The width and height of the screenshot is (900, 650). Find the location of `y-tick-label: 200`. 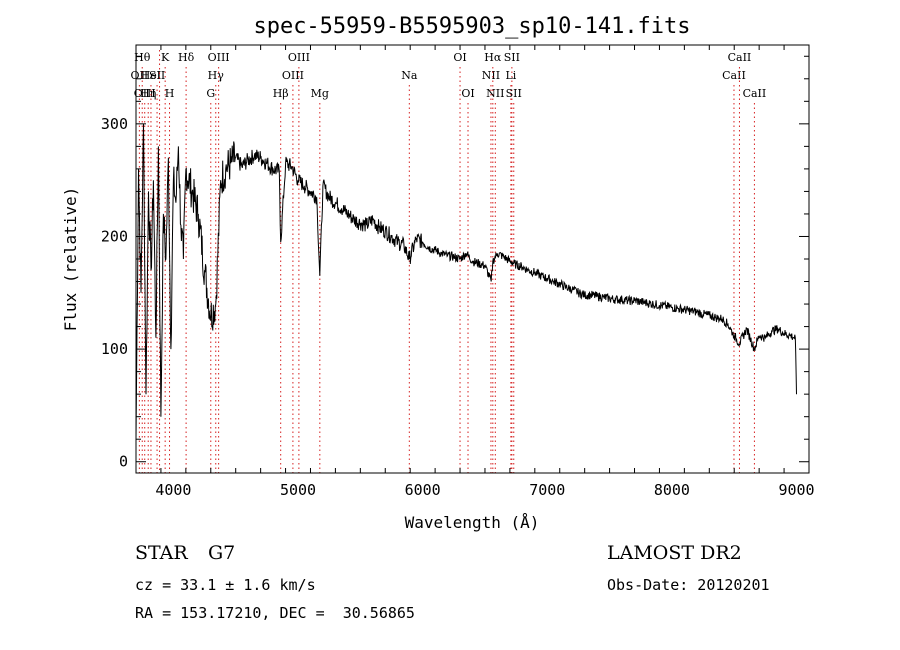

y-tick-label: 200 is located at coordinates (114, 236).